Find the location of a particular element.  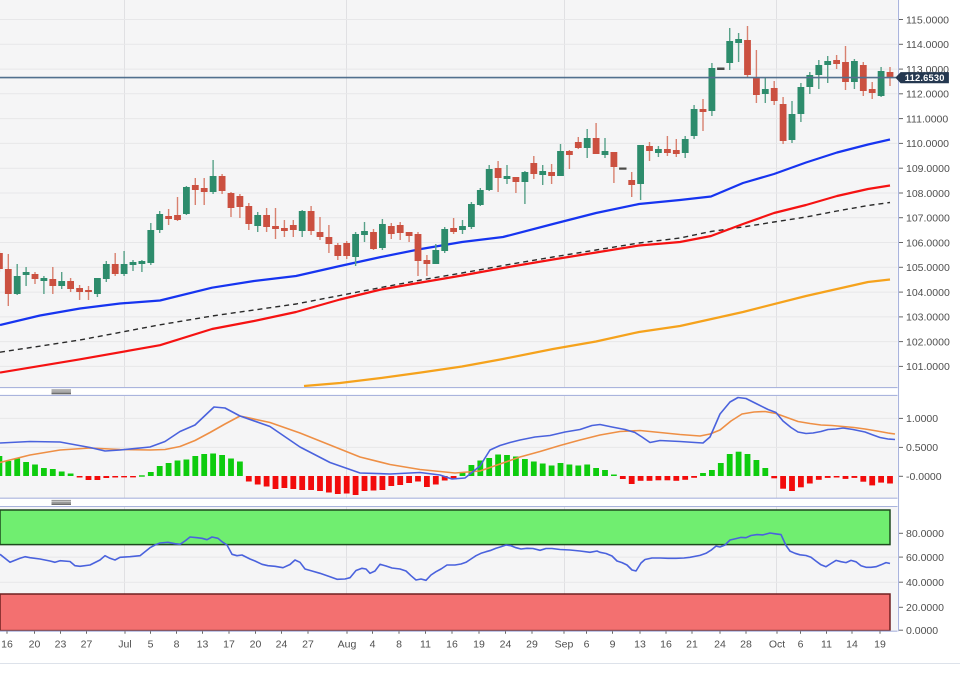

svg-text: 110.0000 is located at coordinates (927, 144).